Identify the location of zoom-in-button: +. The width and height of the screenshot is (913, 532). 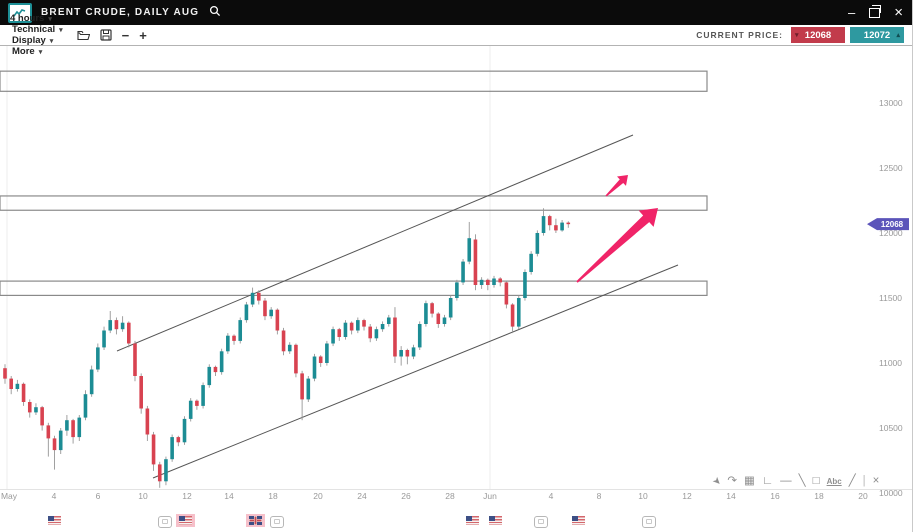
(143, 35).